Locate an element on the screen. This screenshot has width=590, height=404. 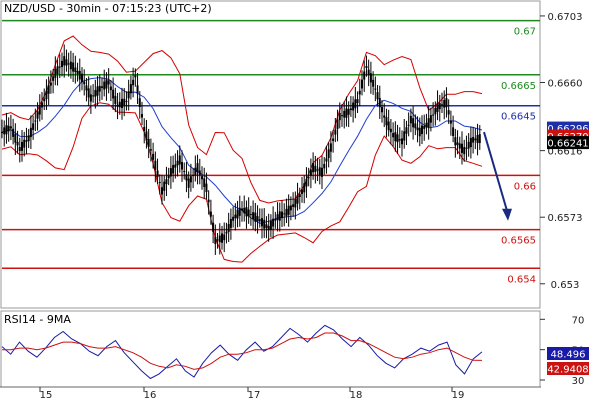
level-label: 0.6645 is located at coordinates (518, 117).